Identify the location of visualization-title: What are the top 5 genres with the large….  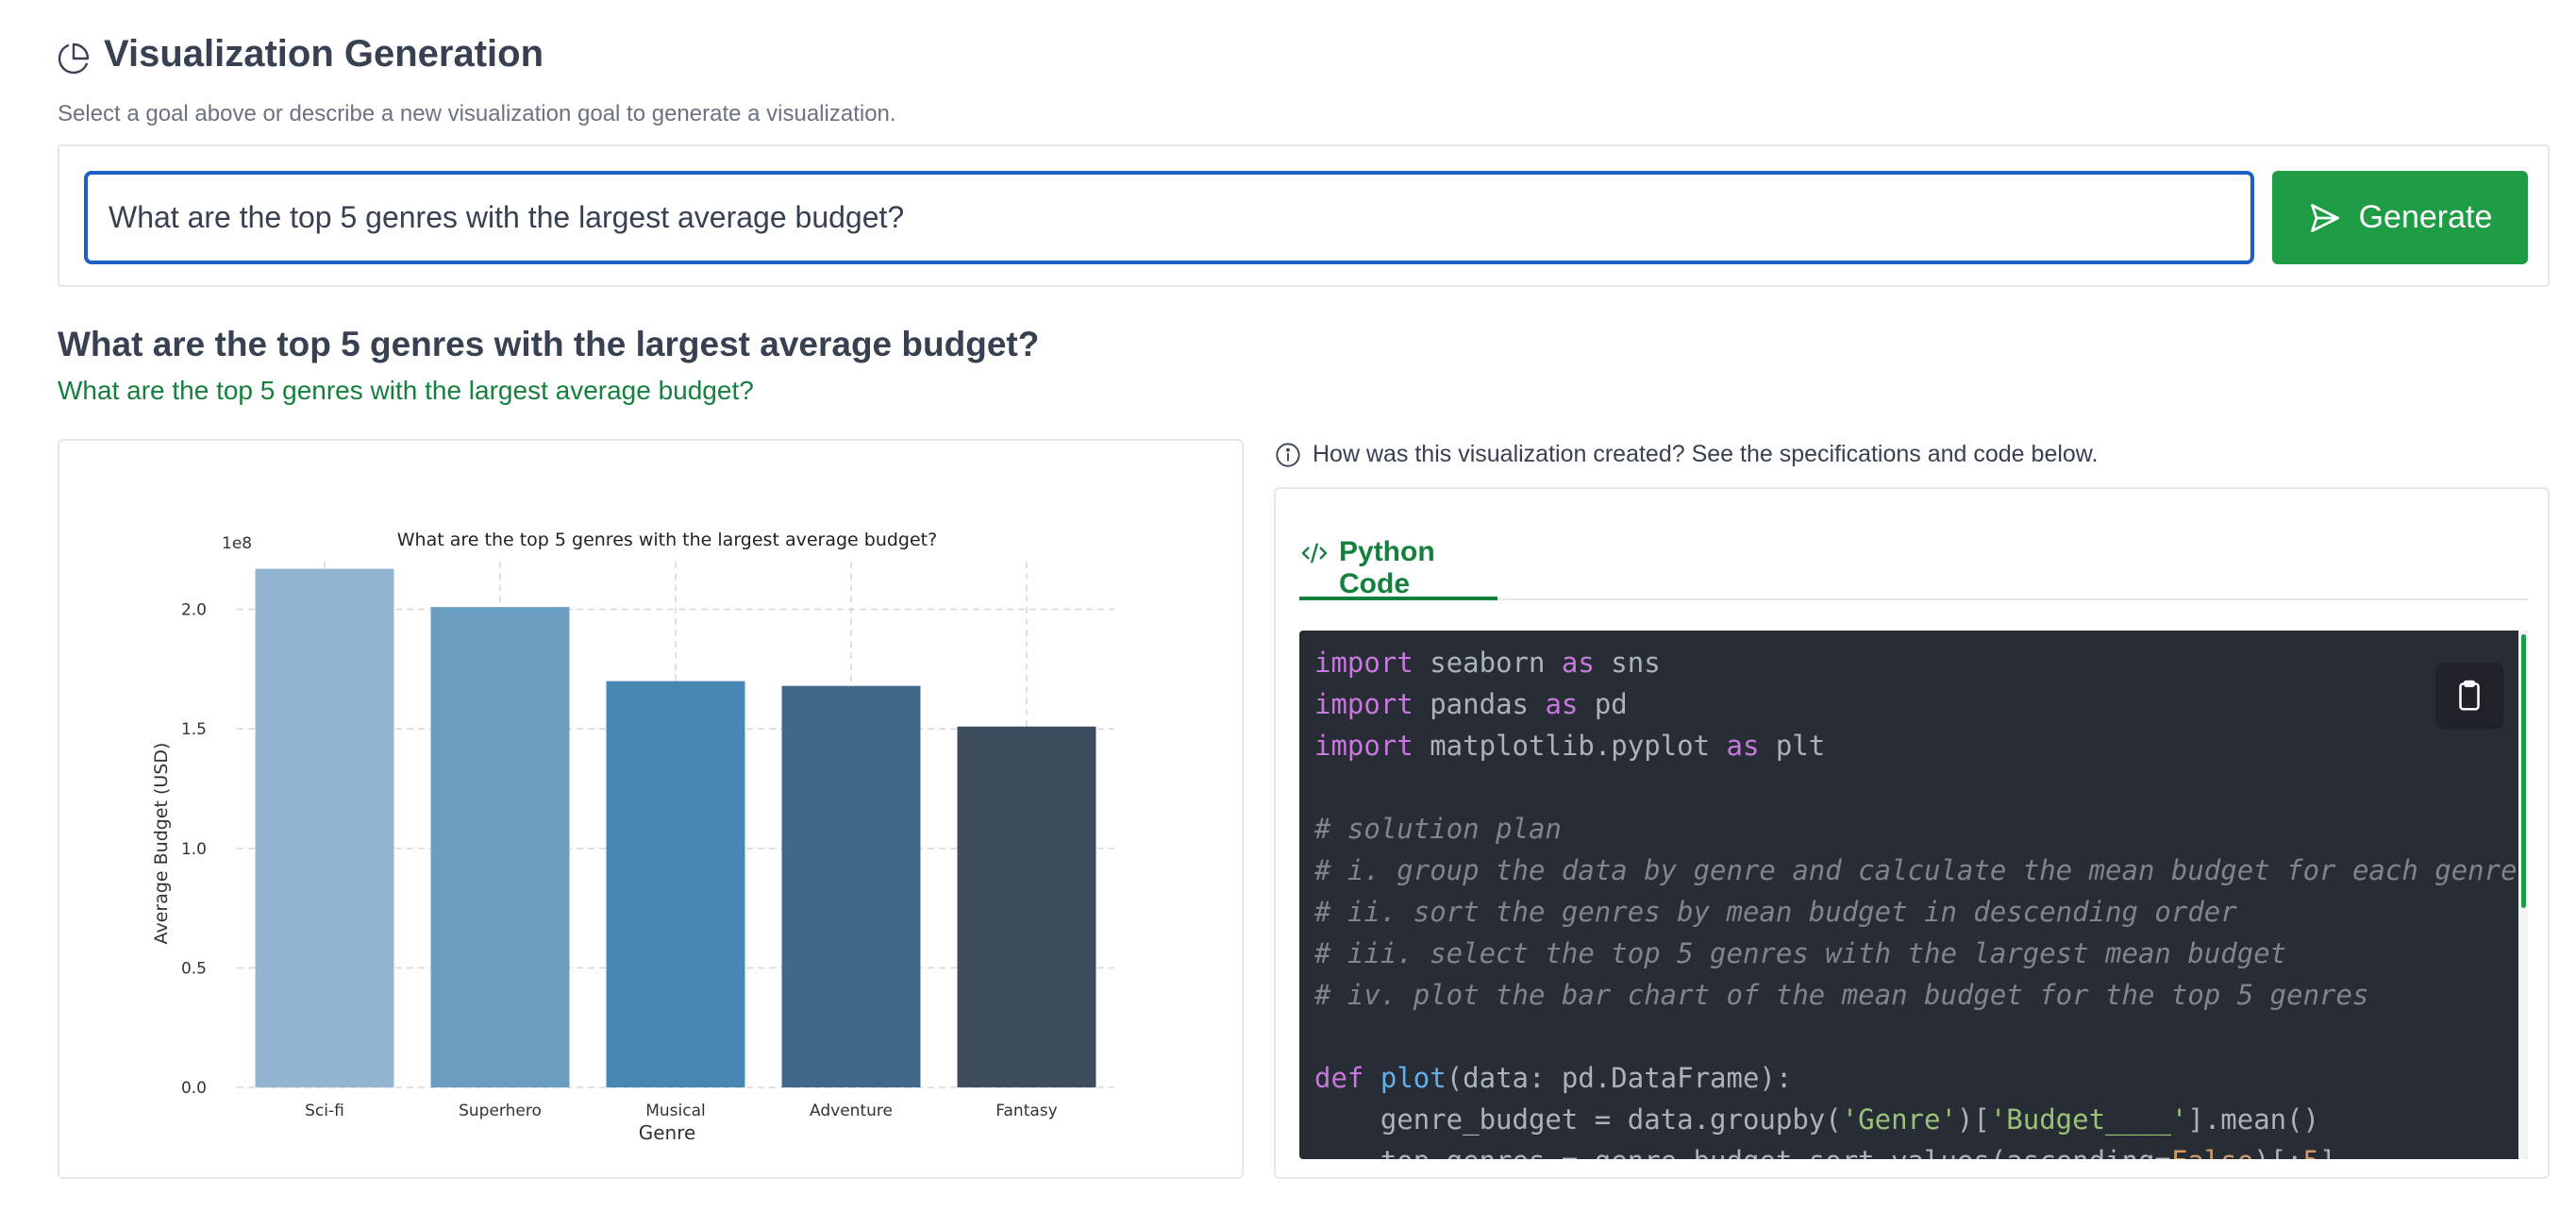
(549, 344).